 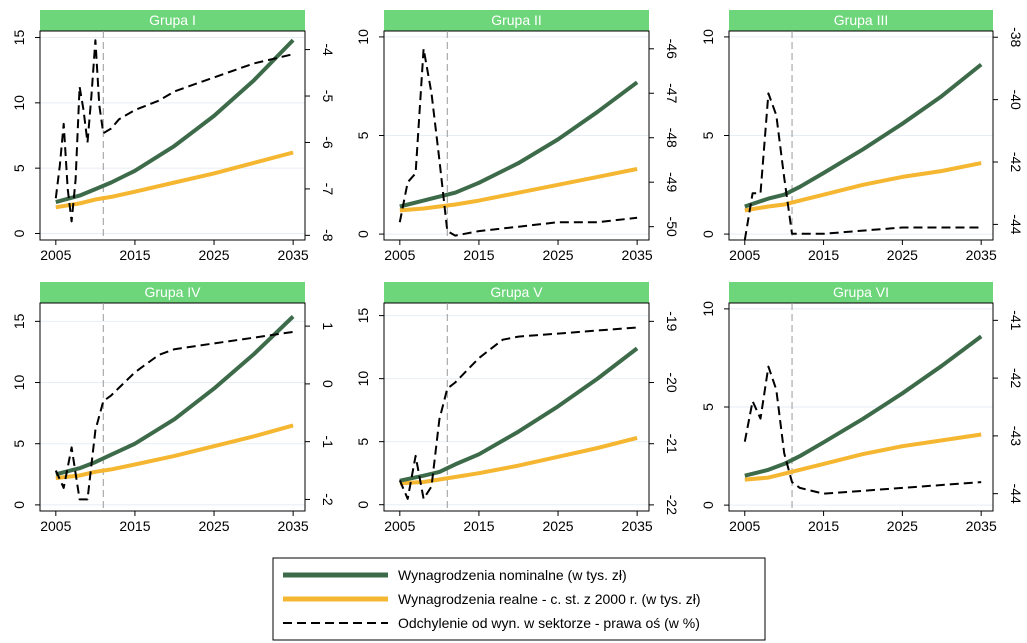 What do you see at coordinates (672, 93) in the screenshot?
I see `y-right-tick-label: -47` at bounding box center [672, 93].